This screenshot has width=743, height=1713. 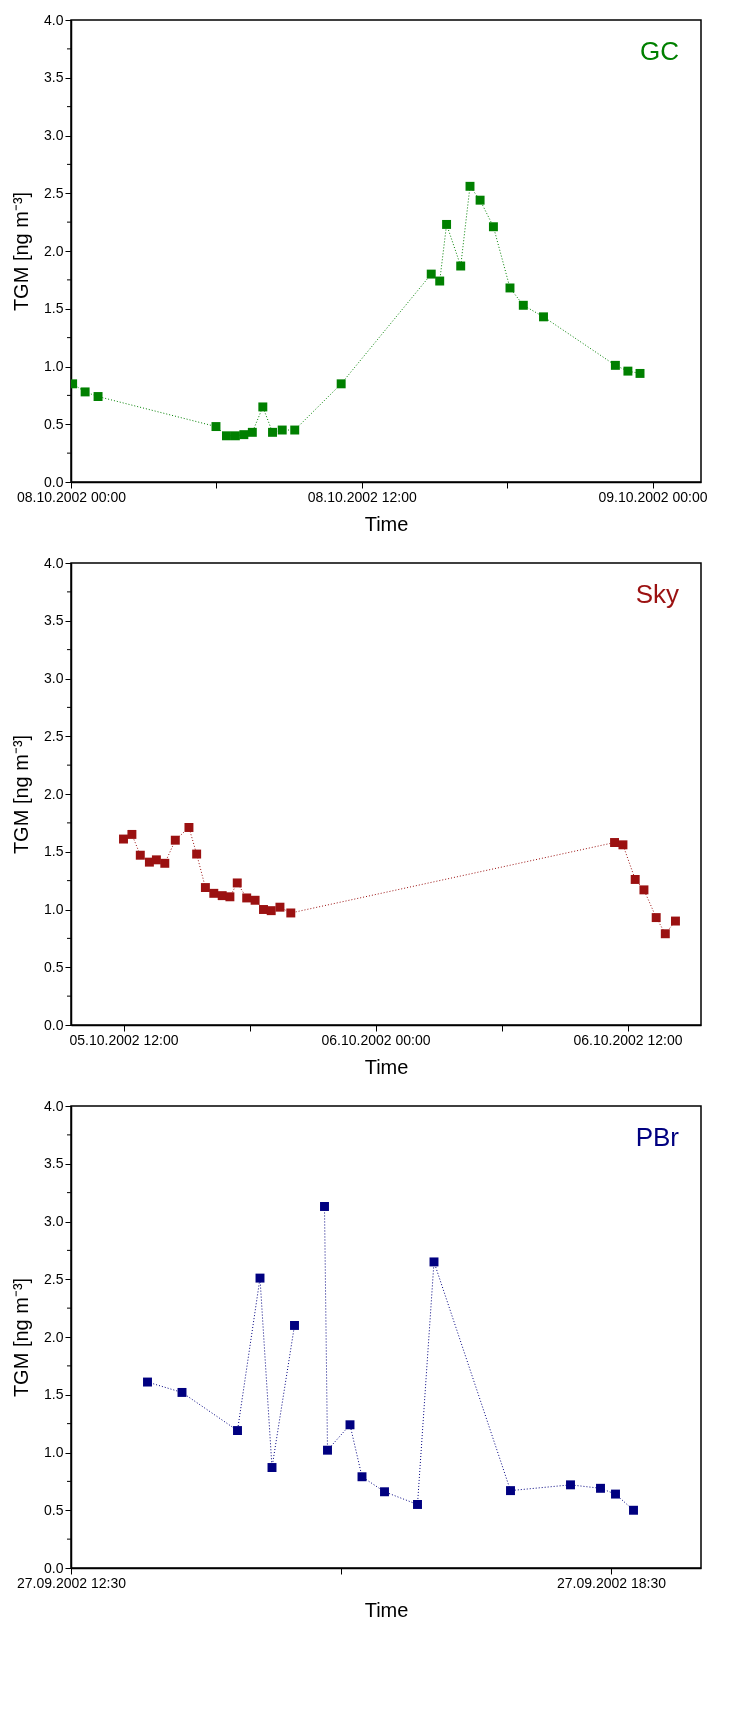 I want to click on text: PBr, so click(x=657, y=1137).